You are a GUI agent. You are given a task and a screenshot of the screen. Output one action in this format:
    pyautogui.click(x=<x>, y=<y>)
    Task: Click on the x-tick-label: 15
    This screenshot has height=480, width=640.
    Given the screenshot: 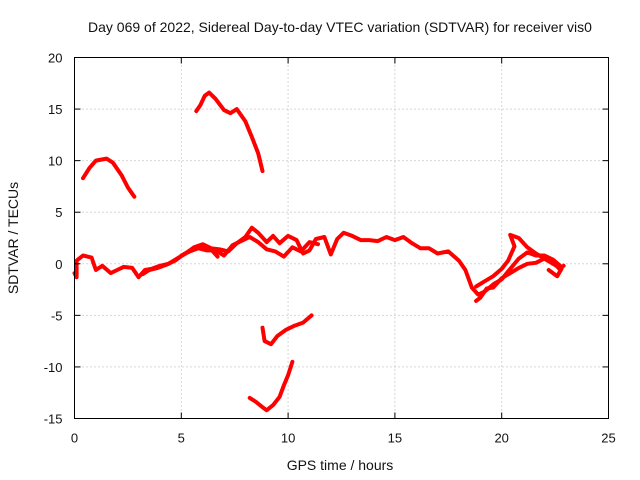 What is the action you would take?
    pyautogui.click(x=395, y=438)
    